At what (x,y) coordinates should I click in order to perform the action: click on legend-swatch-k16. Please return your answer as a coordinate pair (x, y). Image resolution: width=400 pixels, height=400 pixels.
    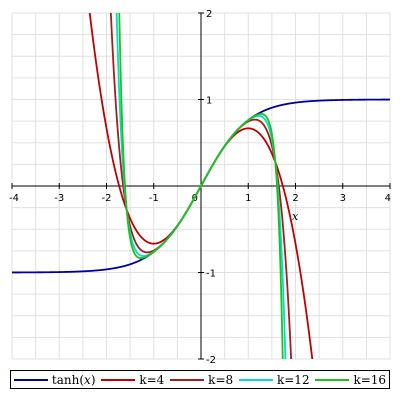
    Looking at the image, I should click on (332, 379).